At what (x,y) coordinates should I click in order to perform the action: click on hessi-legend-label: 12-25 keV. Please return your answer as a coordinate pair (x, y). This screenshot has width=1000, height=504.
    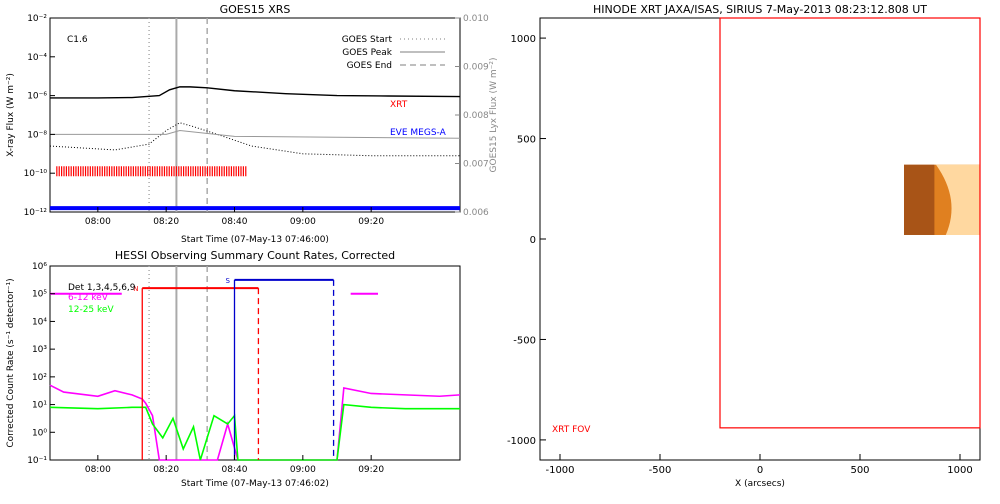
    Looking at the image, I should click on (91, 310).